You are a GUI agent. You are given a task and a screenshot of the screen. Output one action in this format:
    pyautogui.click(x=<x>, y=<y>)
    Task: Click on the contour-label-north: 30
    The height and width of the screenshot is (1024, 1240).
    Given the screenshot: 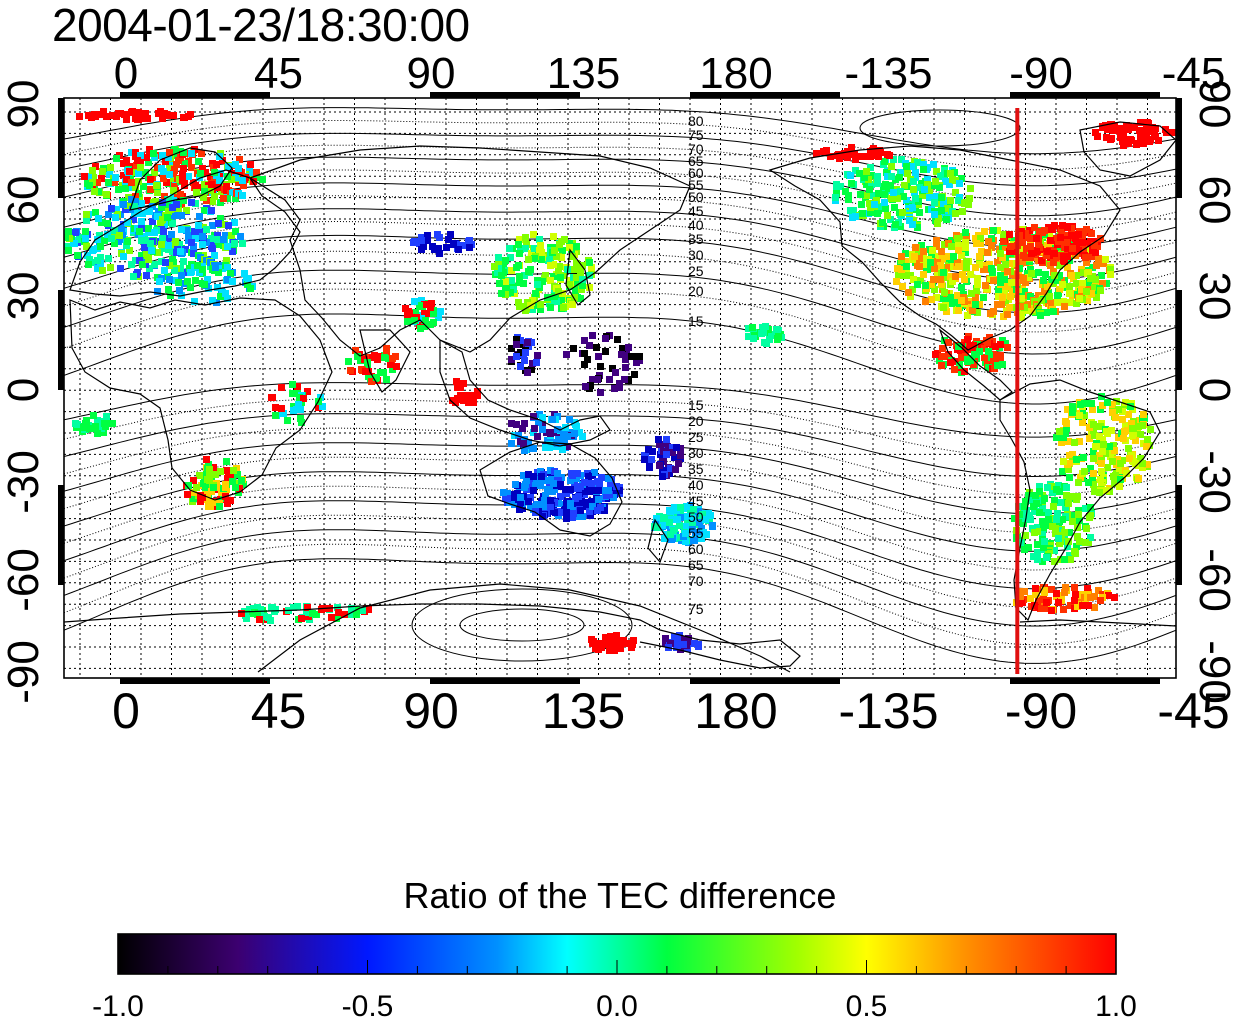 What is the action you would take?
    pyautogui.click(x=696, y=255)
    